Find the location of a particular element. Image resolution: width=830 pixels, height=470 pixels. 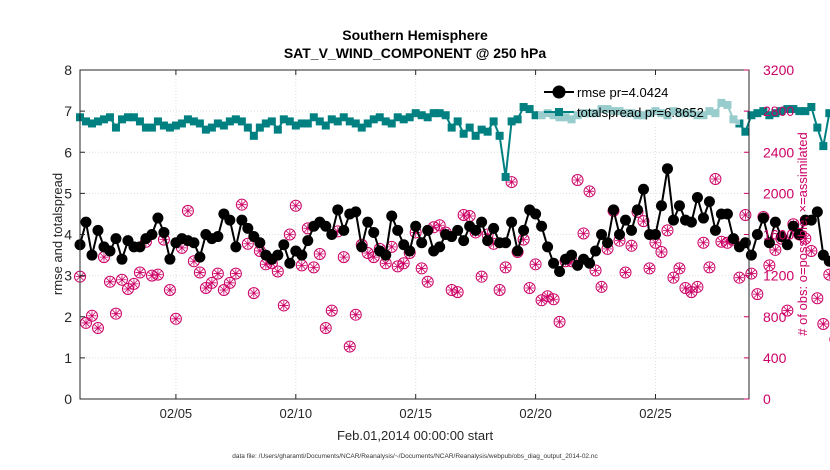

y-tick-label-right: 2000 is located at coordinates (778, 193).